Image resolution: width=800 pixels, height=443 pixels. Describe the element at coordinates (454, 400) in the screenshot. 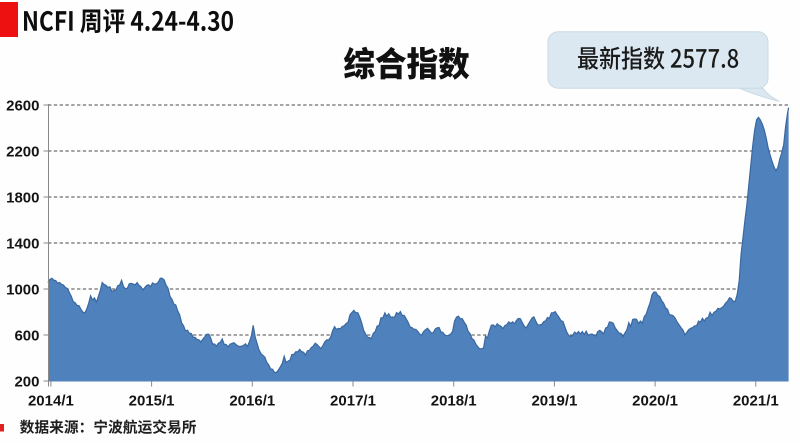

I see `svg-text: 2018/1` at that location.